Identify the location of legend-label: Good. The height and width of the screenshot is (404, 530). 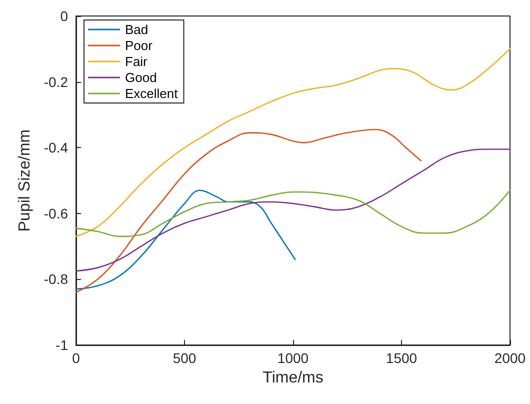
(141, 77).